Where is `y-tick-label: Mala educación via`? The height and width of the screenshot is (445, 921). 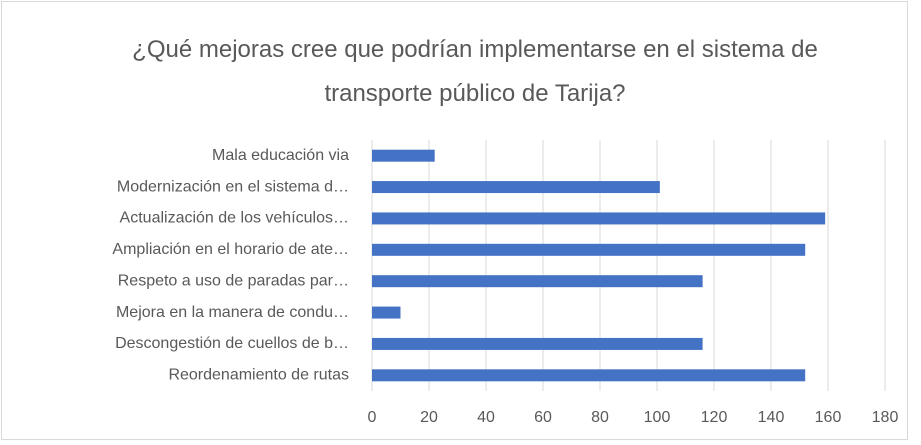
y-tick-label: Mala educación via is located at coordinates (280, 155).